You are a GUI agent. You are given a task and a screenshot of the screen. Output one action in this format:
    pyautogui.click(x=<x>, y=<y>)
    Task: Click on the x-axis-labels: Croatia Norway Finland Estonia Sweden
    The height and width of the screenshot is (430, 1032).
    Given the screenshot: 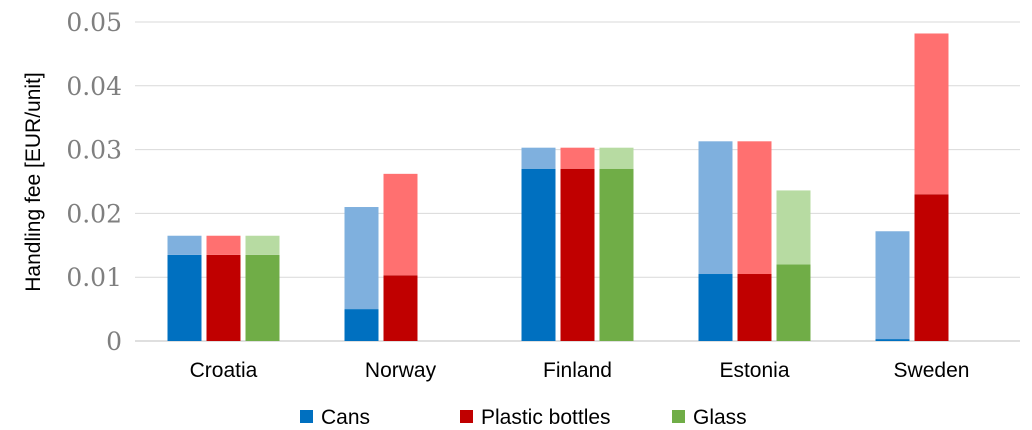 What is the action you would take?
    pyautogui.click(x=580, y=370)
    